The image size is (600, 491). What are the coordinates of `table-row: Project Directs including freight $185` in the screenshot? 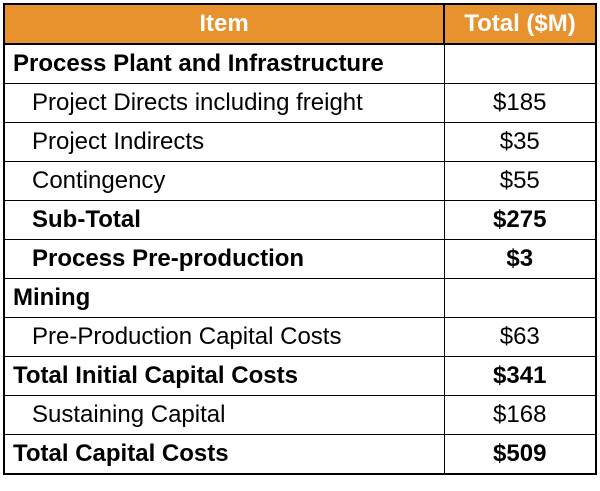 It's located at (300, 103).